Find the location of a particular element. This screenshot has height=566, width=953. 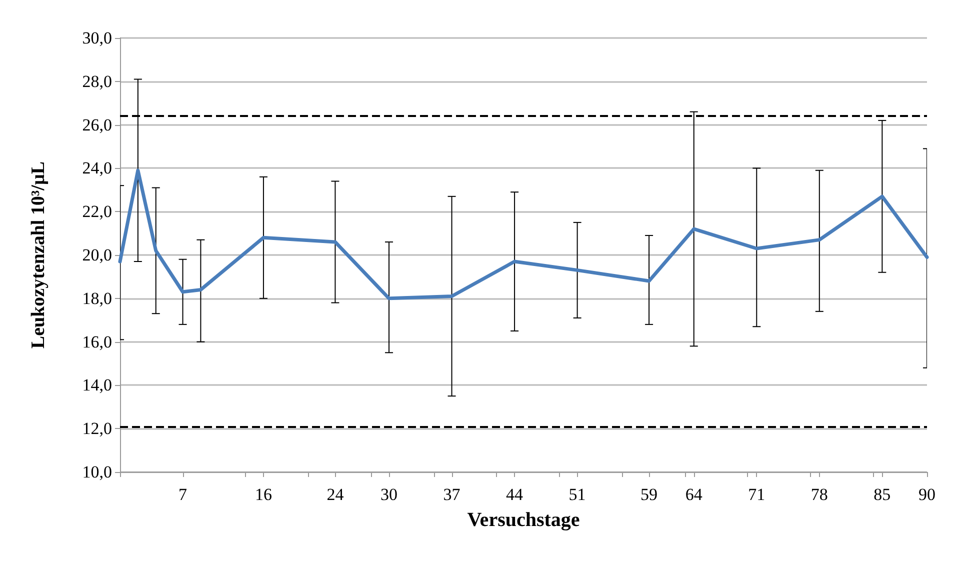

x-tick-label: 7 is located at coordinates (183, 494).